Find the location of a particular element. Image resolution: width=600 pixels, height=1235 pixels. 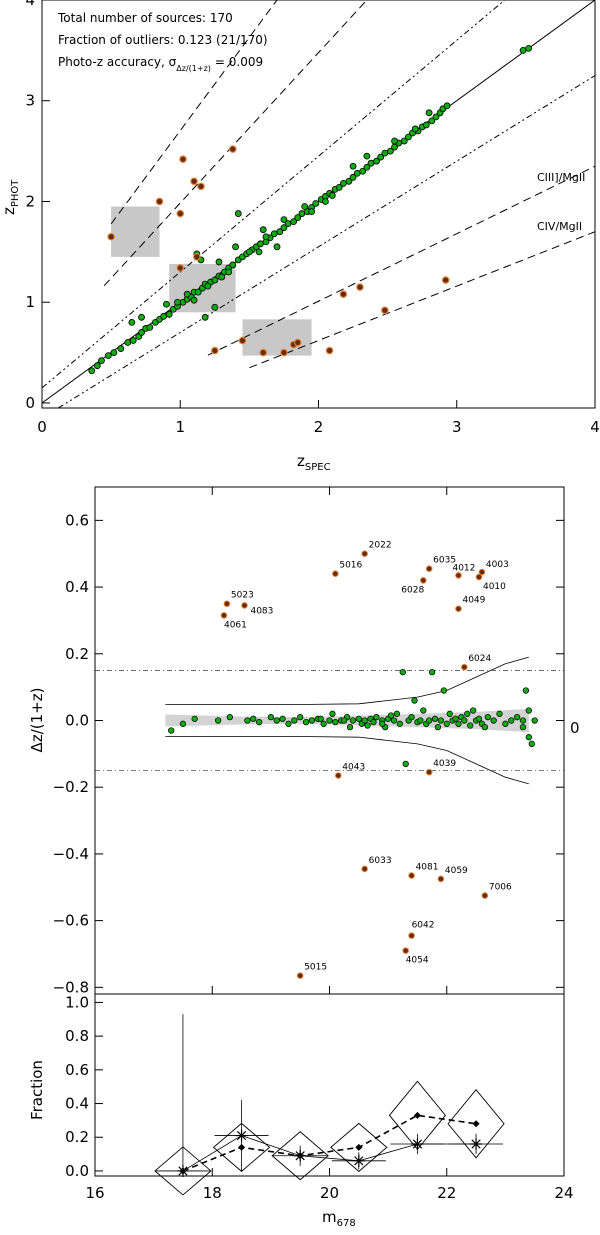

outlier-label-2022: 2022 is located at coordinates (380, 546).